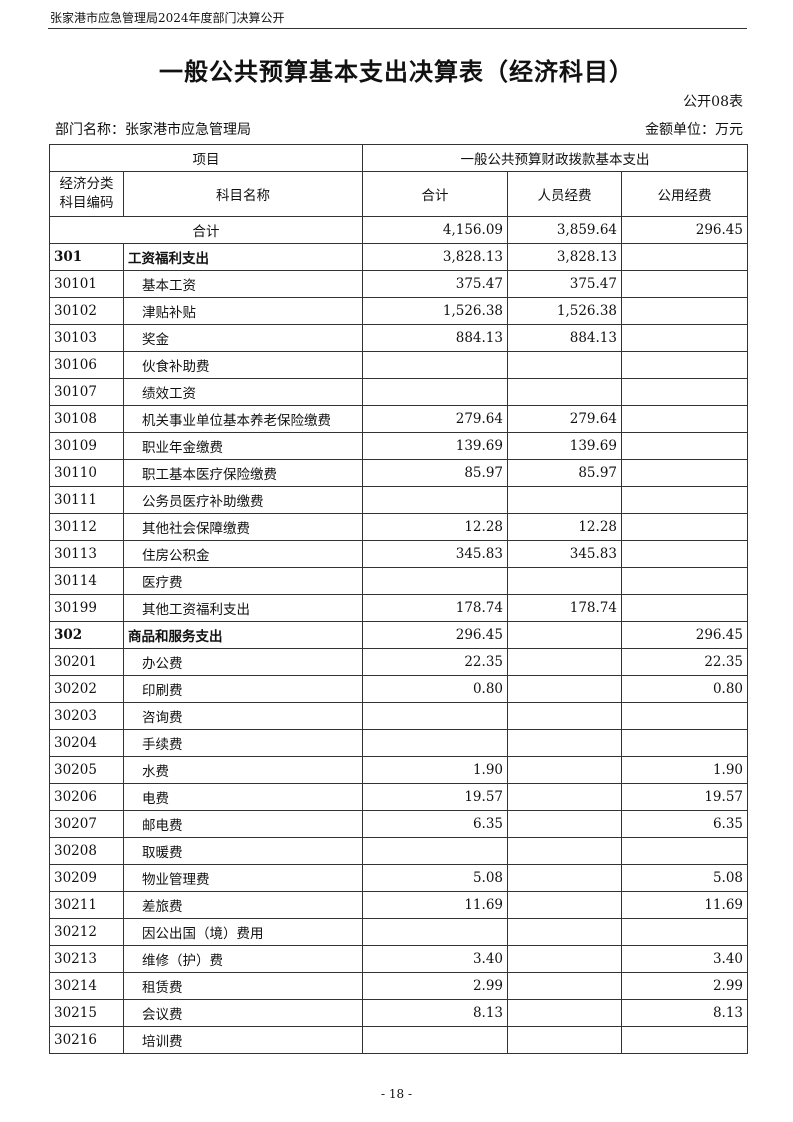  Describe the element at coordinates (564, 608) in the screenshot. I see `amount: 178.74` at that location.